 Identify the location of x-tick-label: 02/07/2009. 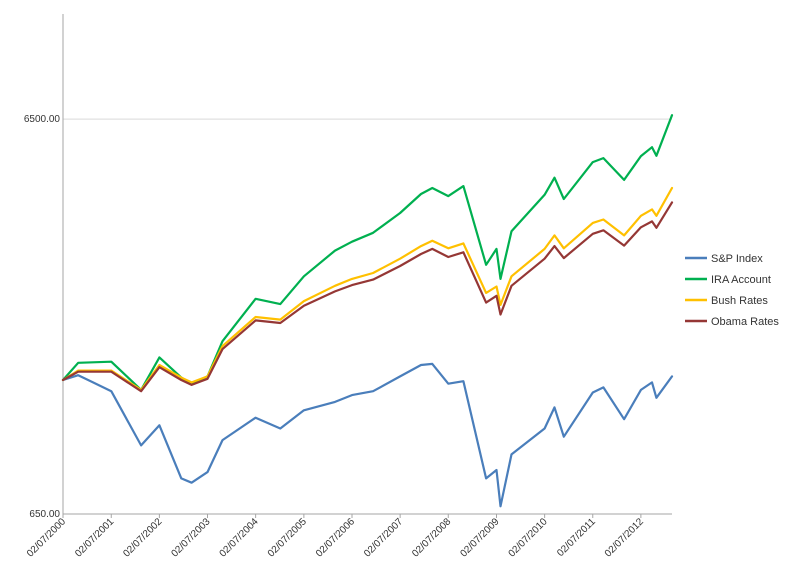
(479, 537).